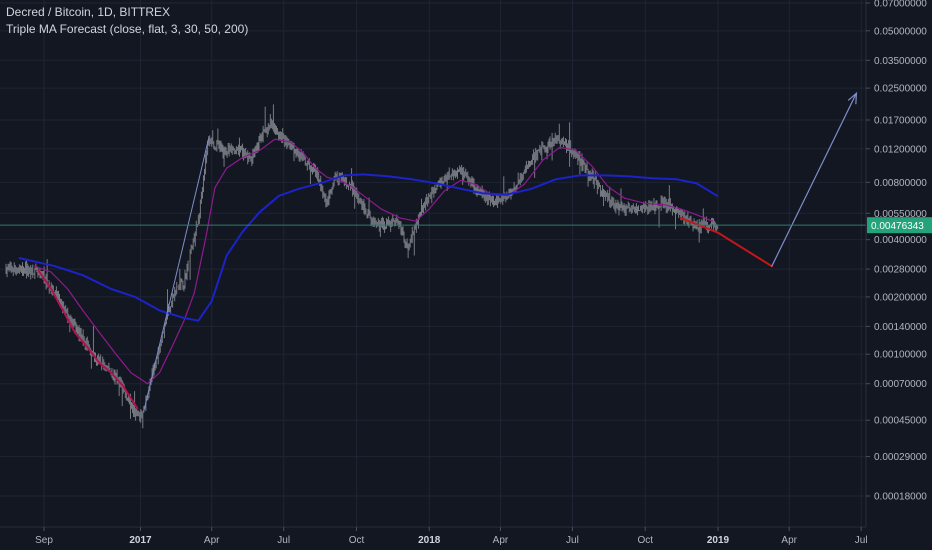  What do you see at coordinates (852, 98) in the screenshot?
I see `forecast-arrowhead` at bounding box center [852, 98].